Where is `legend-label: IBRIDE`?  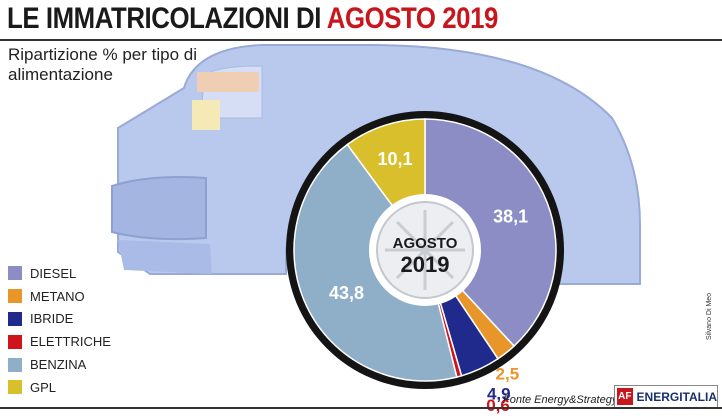
legend-label: IBRIDE is located at coordinates (52, 319).